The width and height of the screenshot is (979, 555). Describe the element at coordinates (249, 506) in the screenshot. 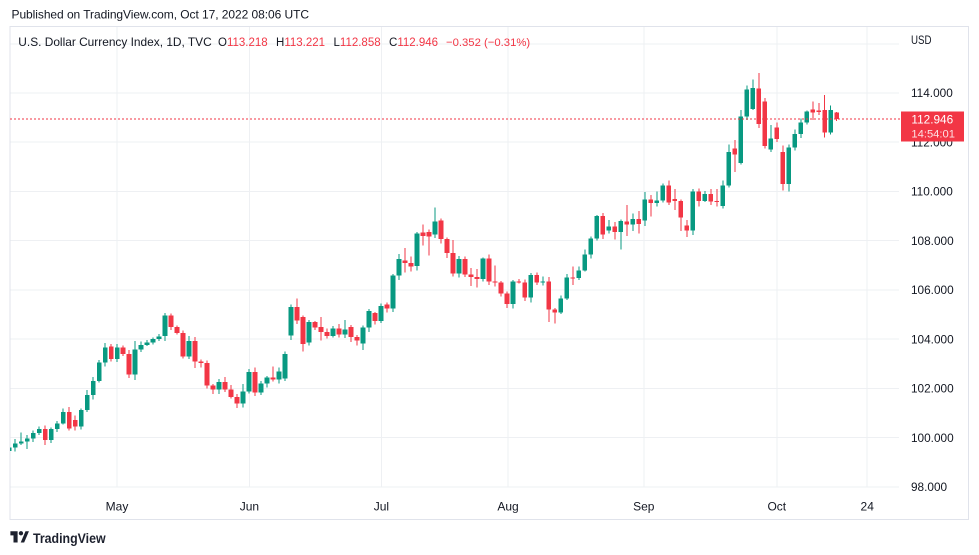

I see `svg-text: Jun` at that location.